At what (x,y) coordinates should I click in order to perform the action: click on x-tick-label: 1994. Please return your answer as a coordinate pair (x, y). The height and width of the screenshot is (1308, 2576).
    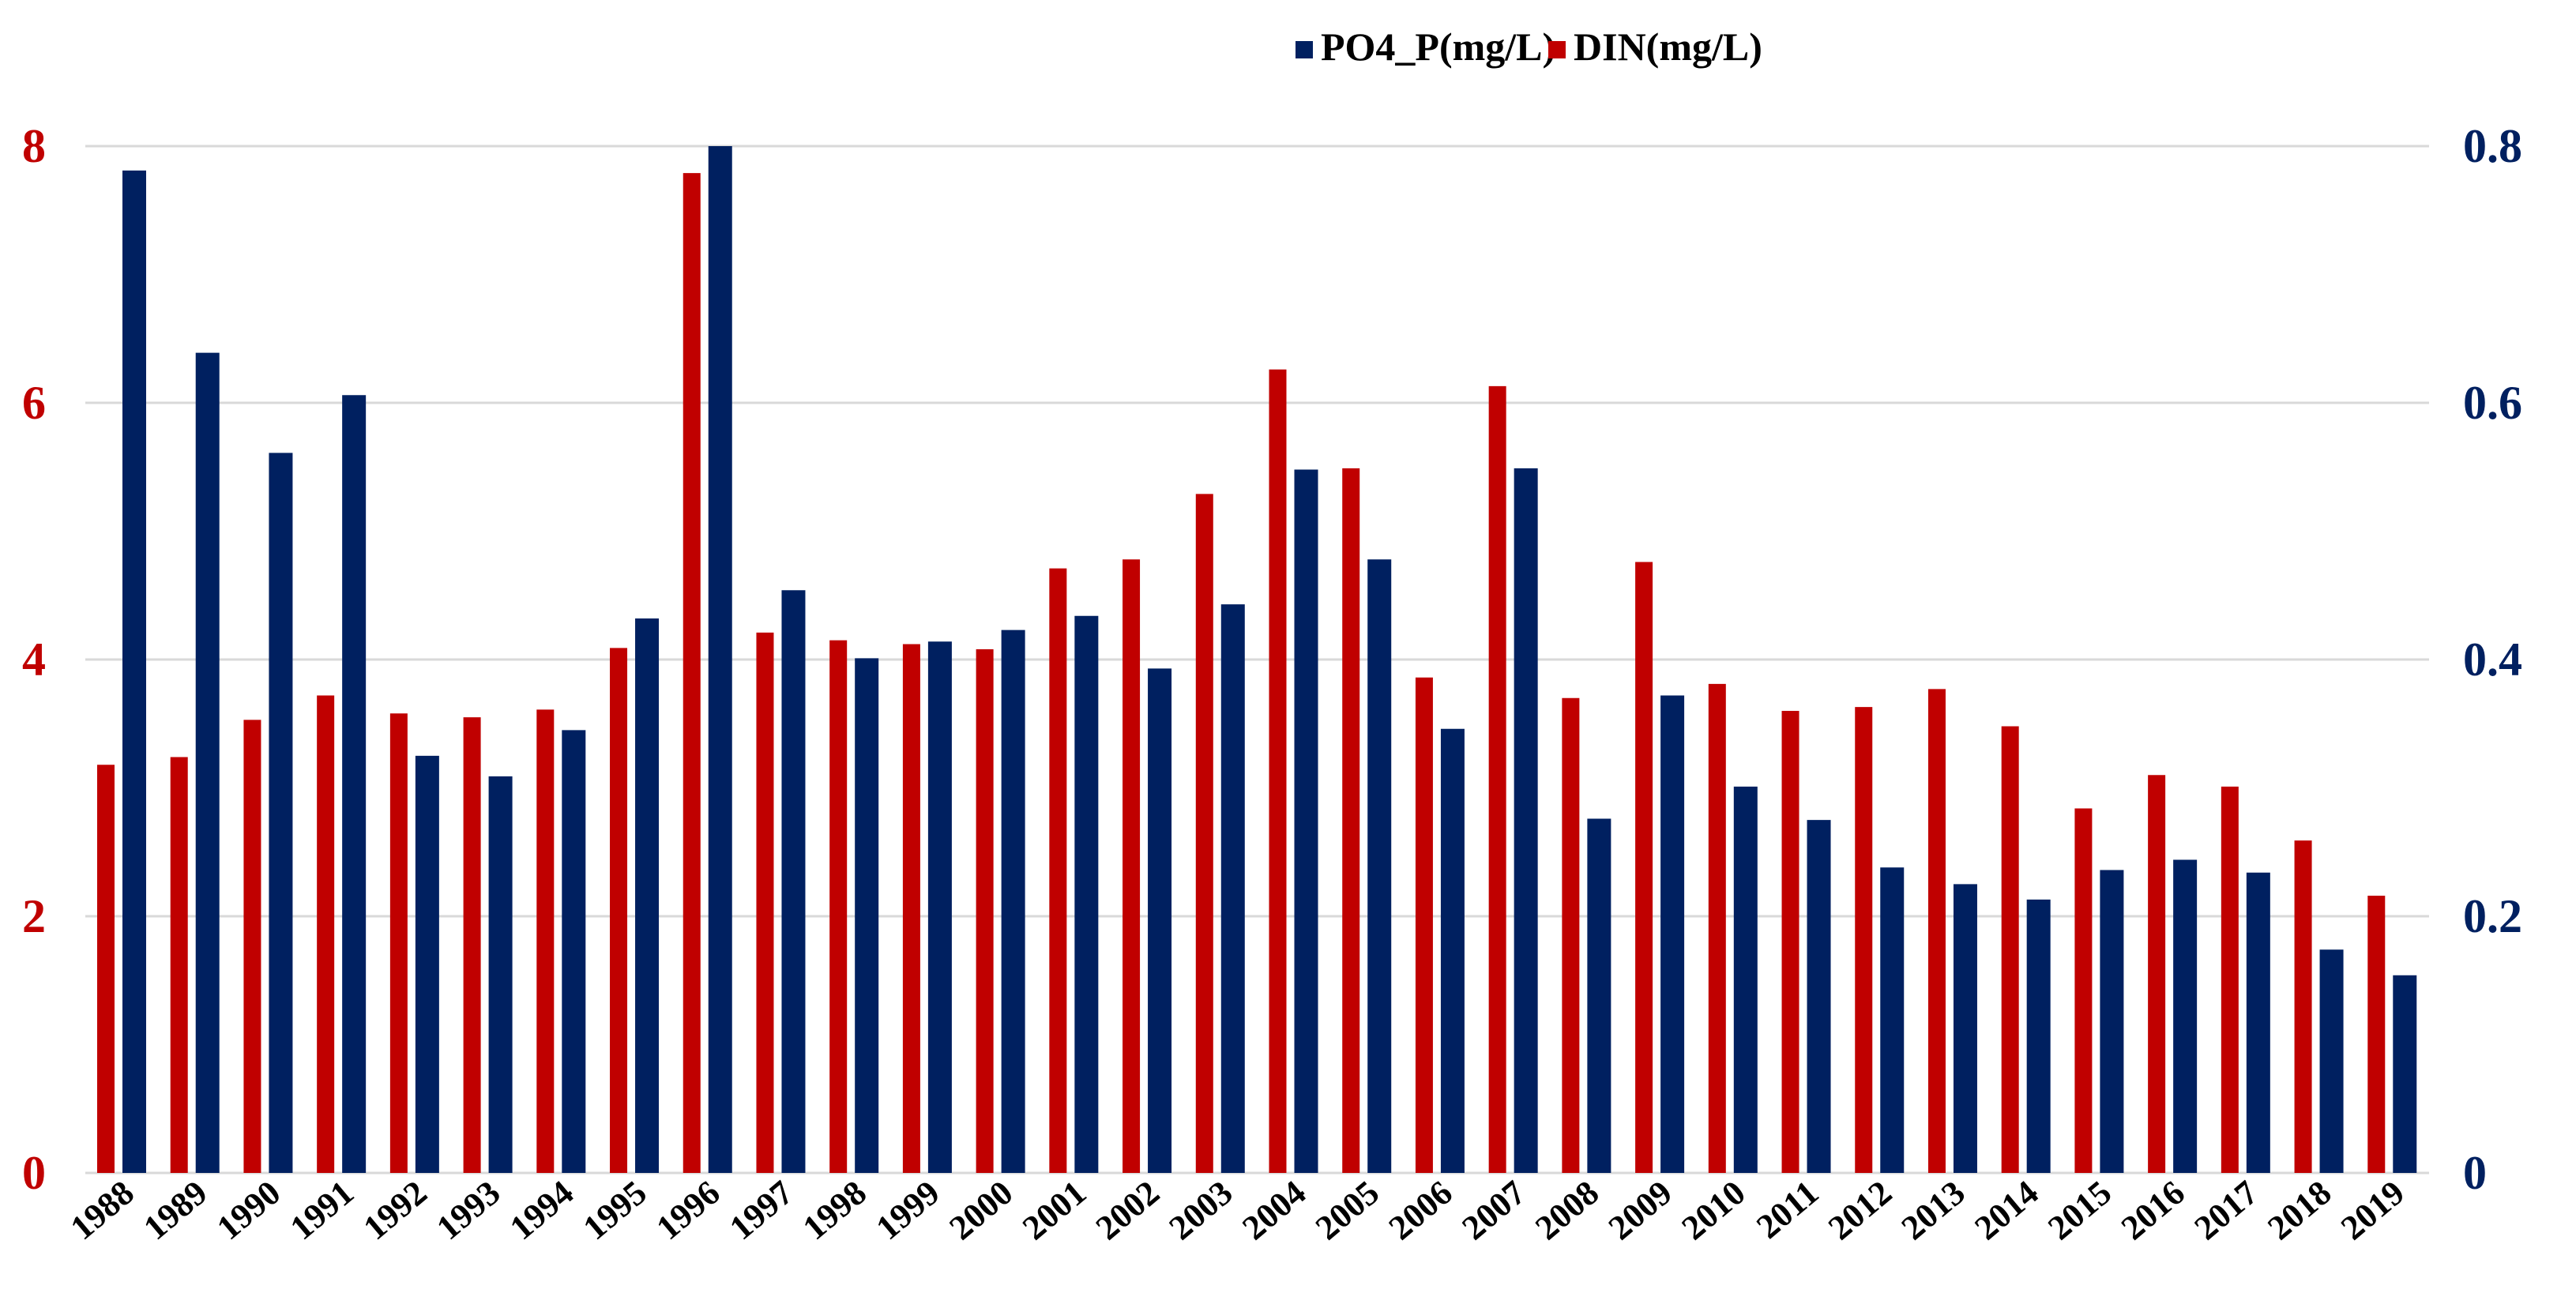
    Looking at the image, I should click on (542, 1210).